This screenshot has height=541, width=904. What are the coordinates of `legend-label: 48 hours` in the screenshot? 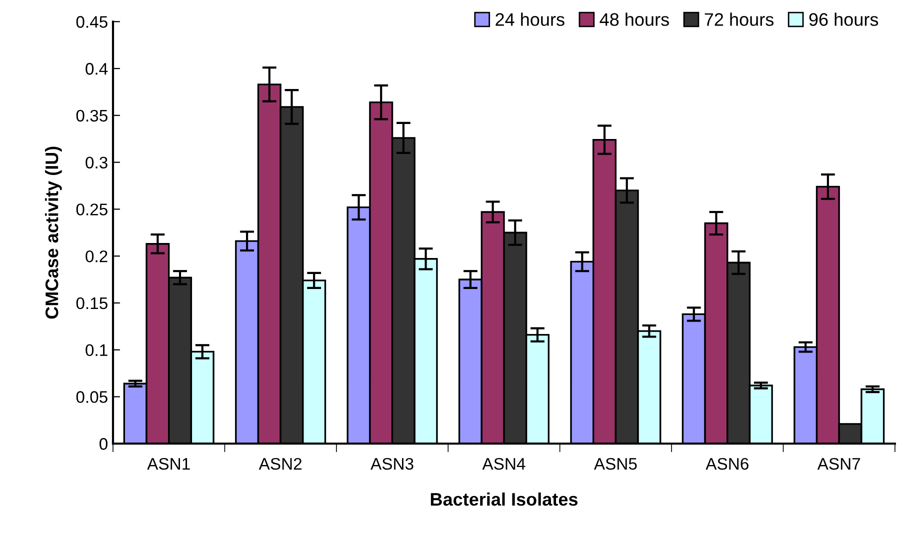 It's located at (634, 19).